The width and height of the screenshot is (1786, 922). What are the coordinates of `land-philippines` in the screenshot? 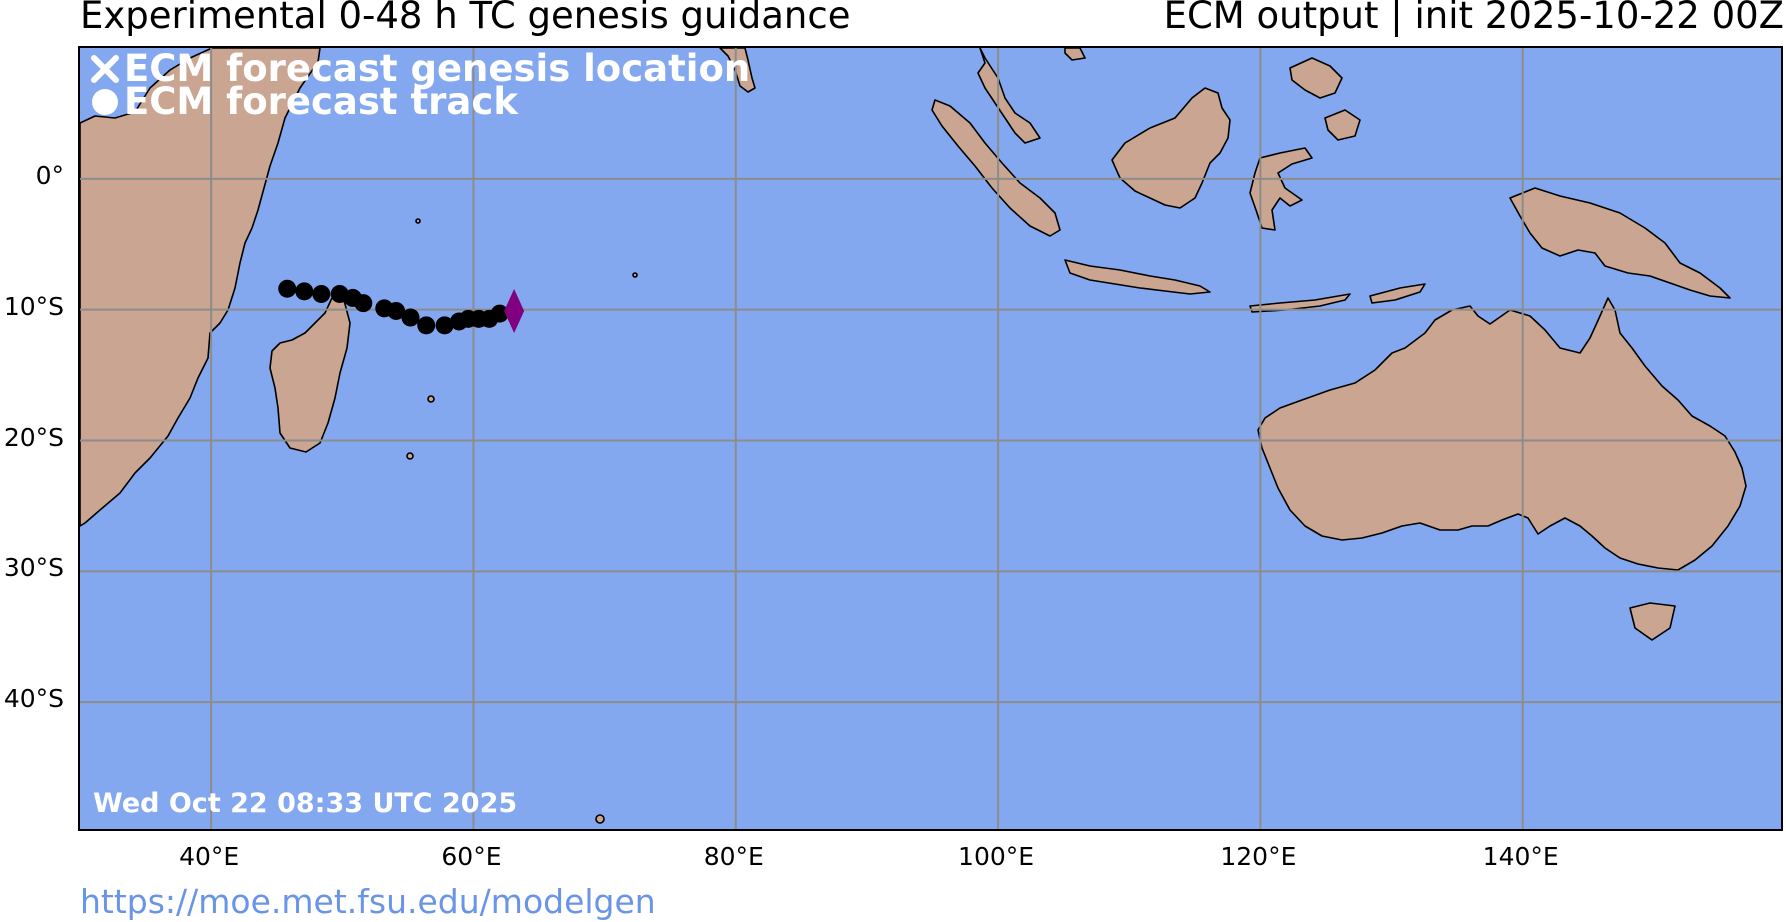 It's located at (1316, 78).